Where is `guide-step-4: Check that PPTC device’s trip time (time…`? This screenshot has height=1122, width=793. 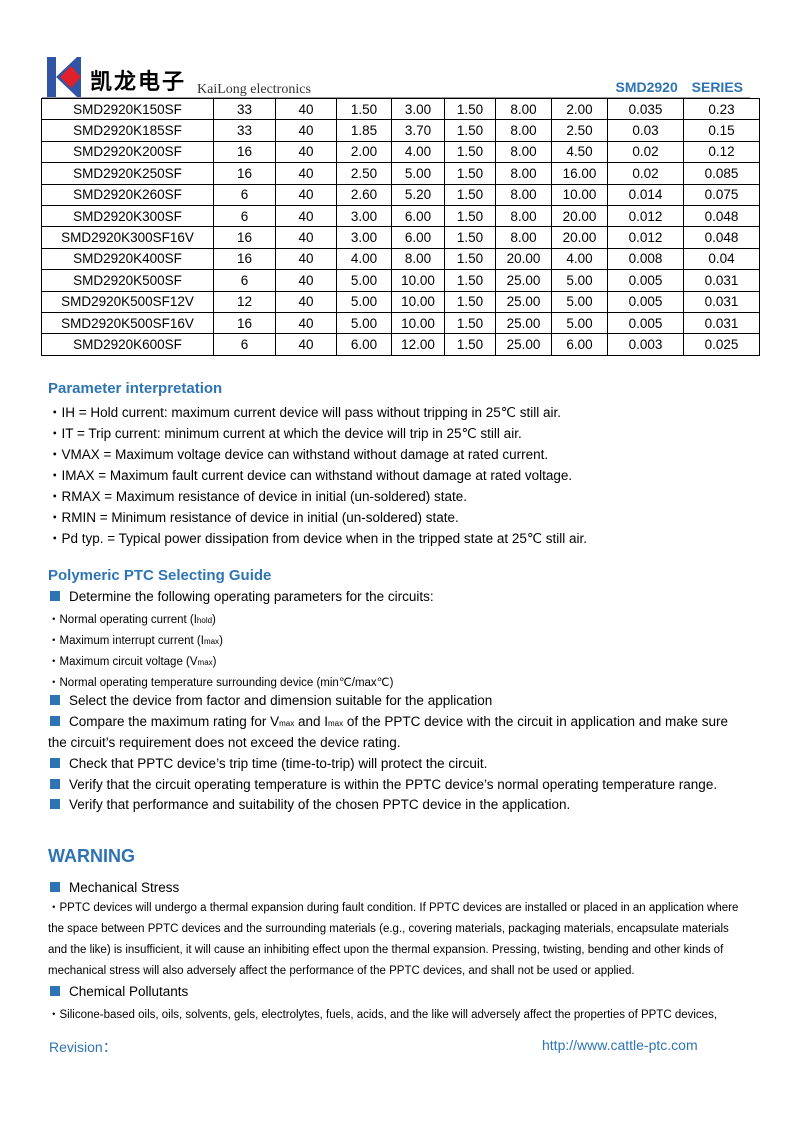
guide-step-4: Check that PPTC device’s trip time (time… is located at coordinates (268, 763).